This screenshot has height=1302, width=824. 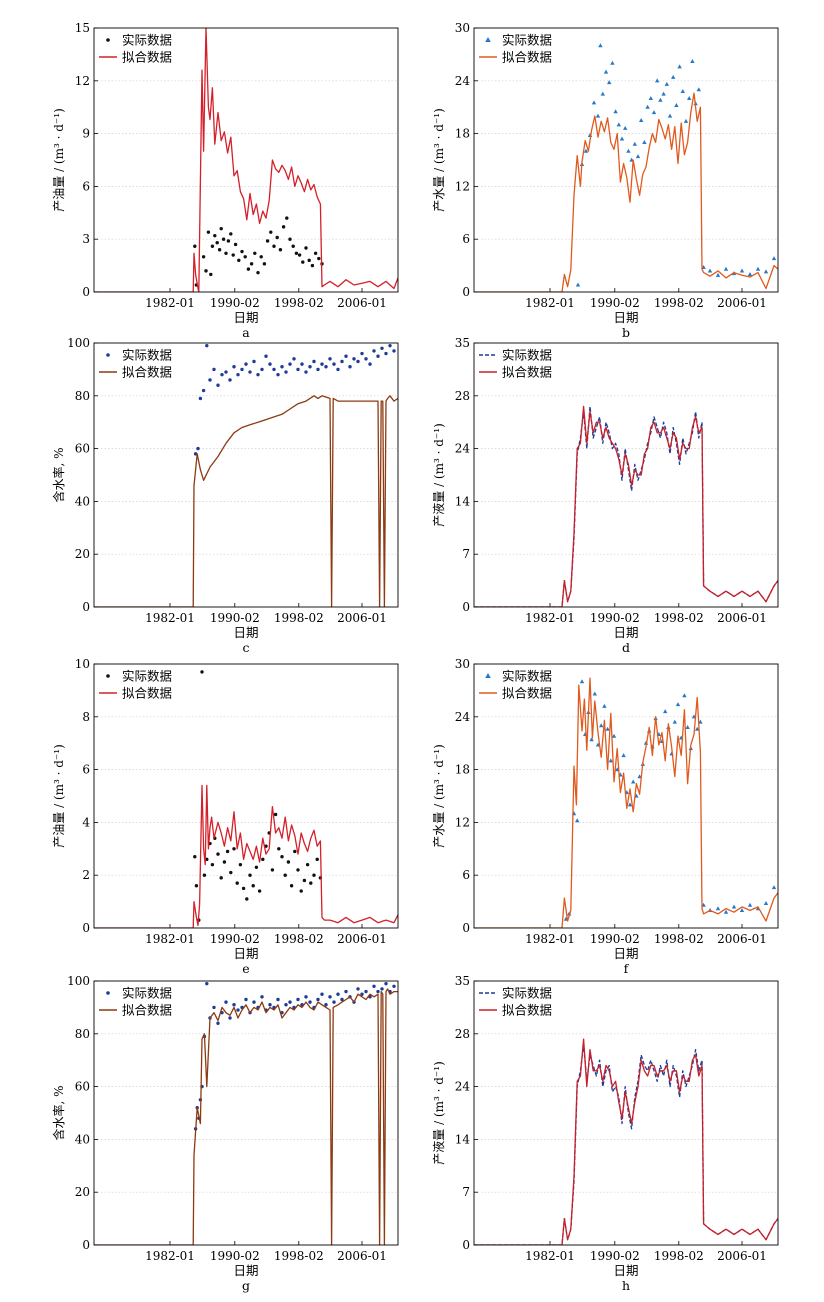 What do you see at coordinates (86, 822) in the screenshot?
I see `y-tick-label: 4` at bounding box center [86, 822].